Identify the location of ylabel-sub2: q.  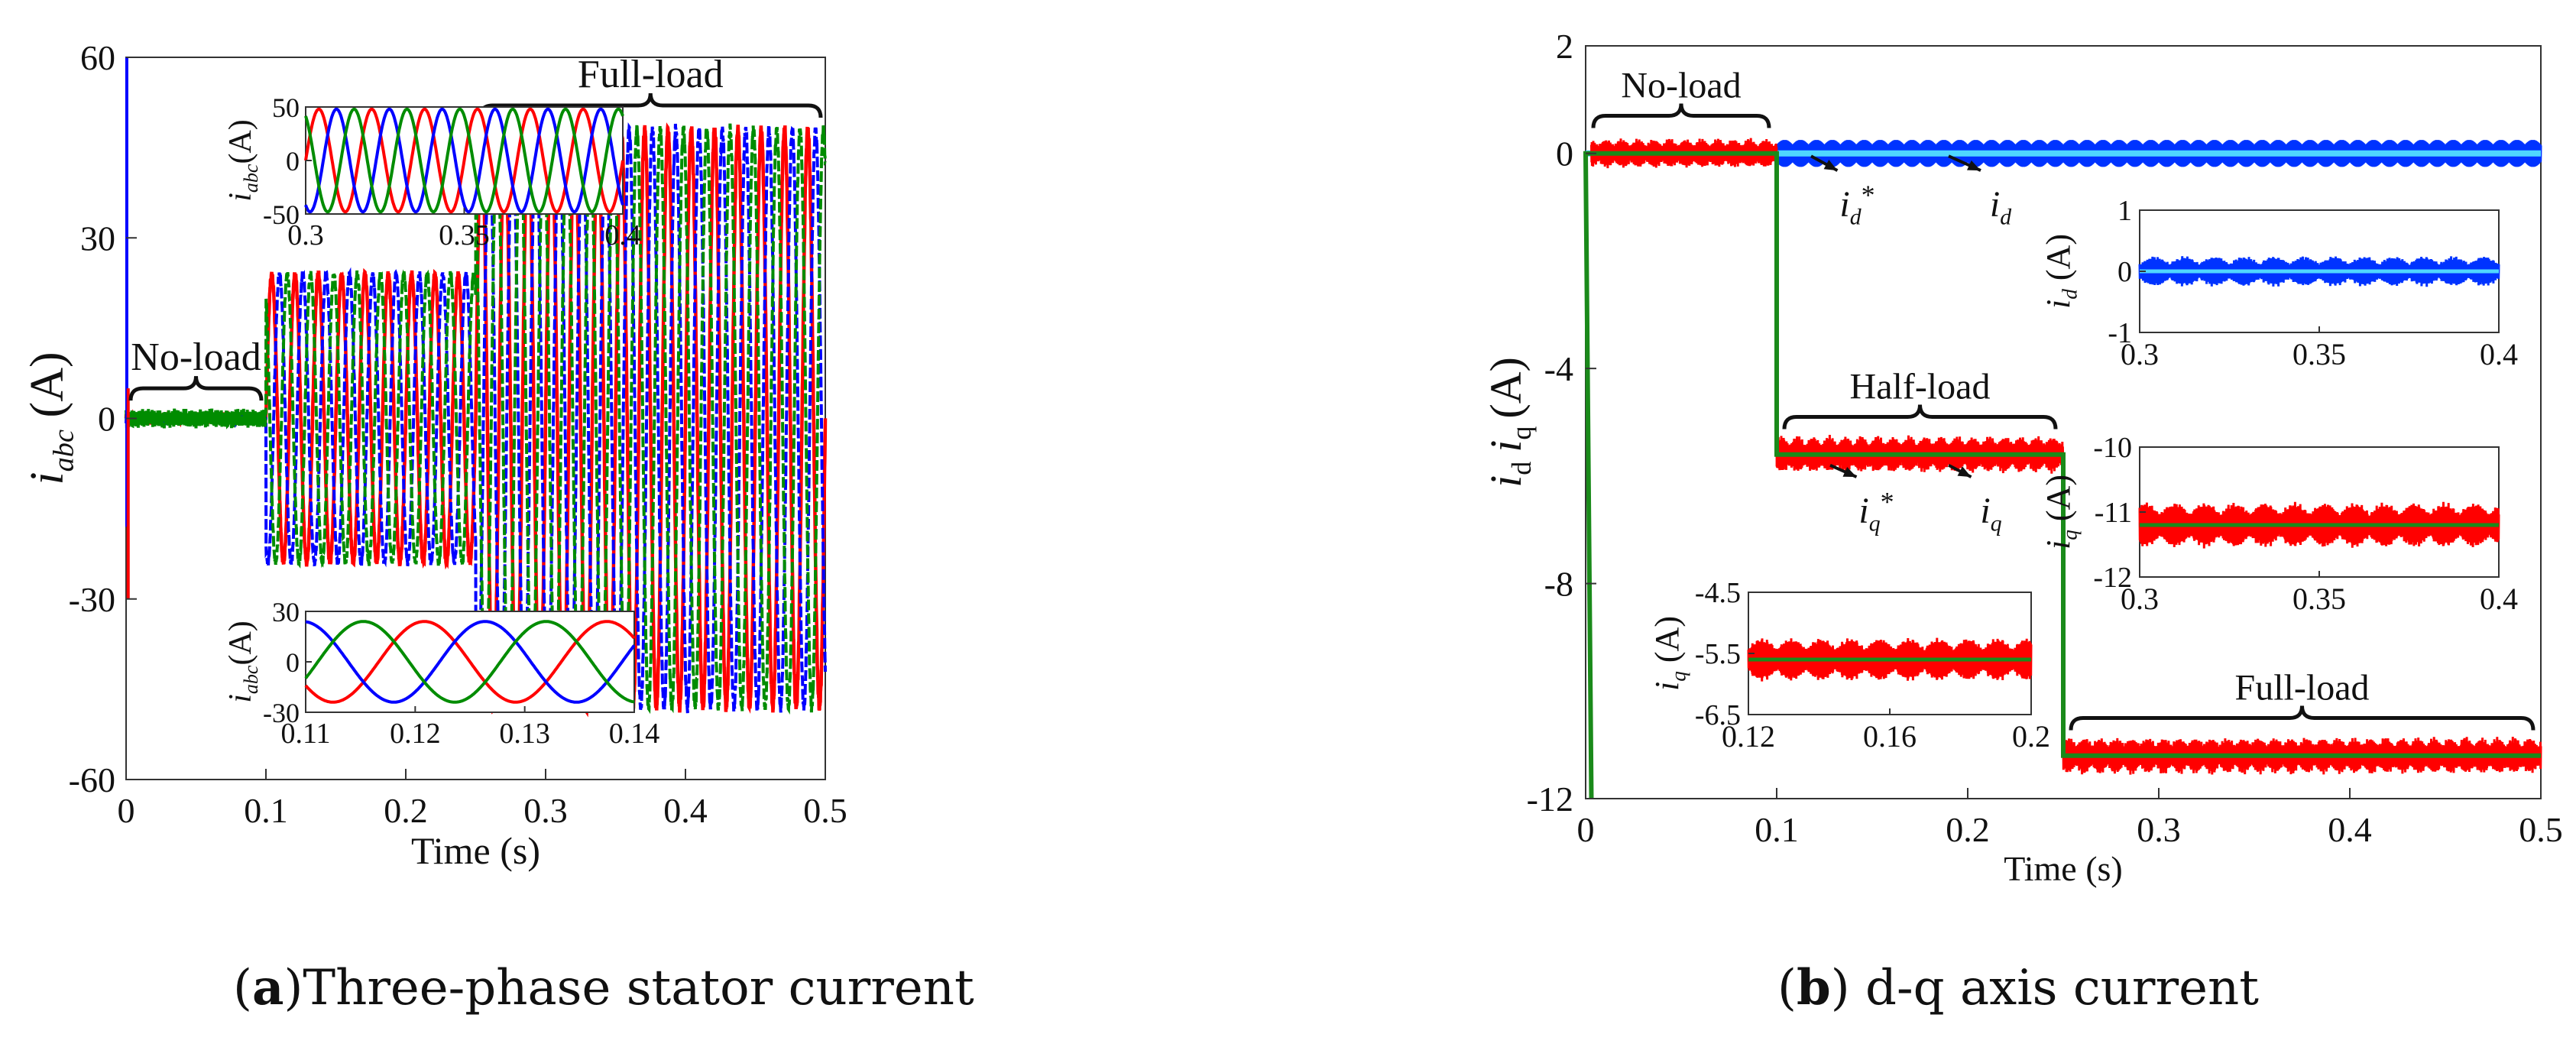
(1521, 433).